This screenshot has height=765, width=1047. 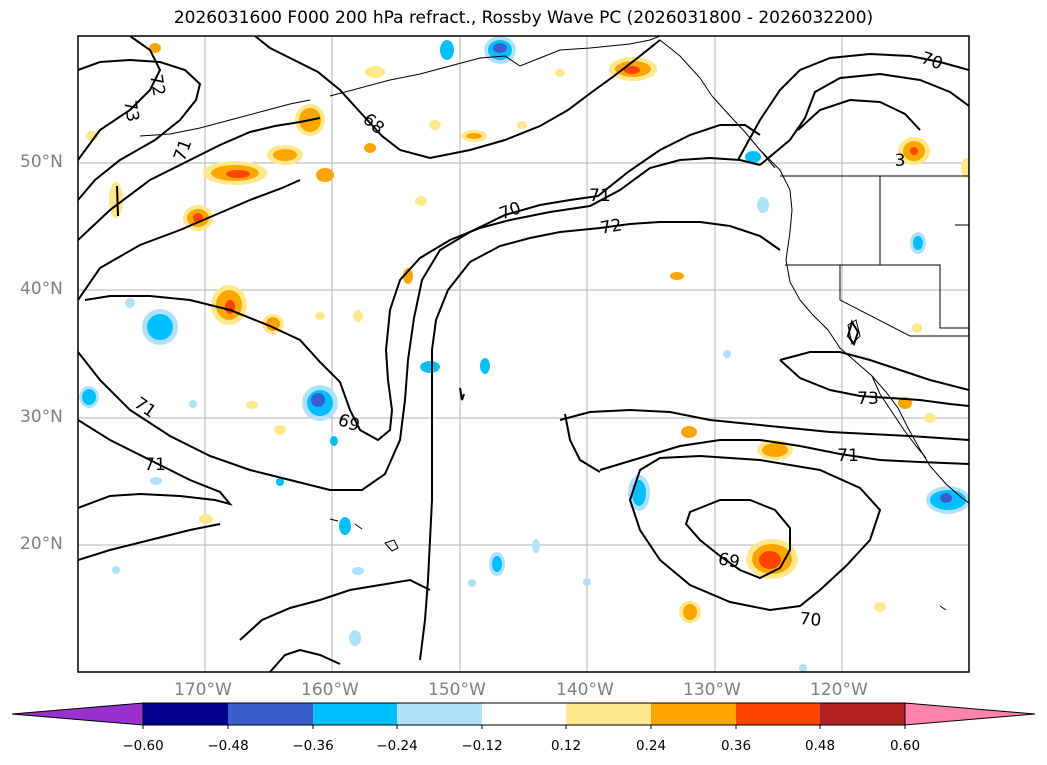 What do you see at coordinates (712, 690) in the screenshot?
I see `lon-label: 130°W` at bounding box center [712, 690].